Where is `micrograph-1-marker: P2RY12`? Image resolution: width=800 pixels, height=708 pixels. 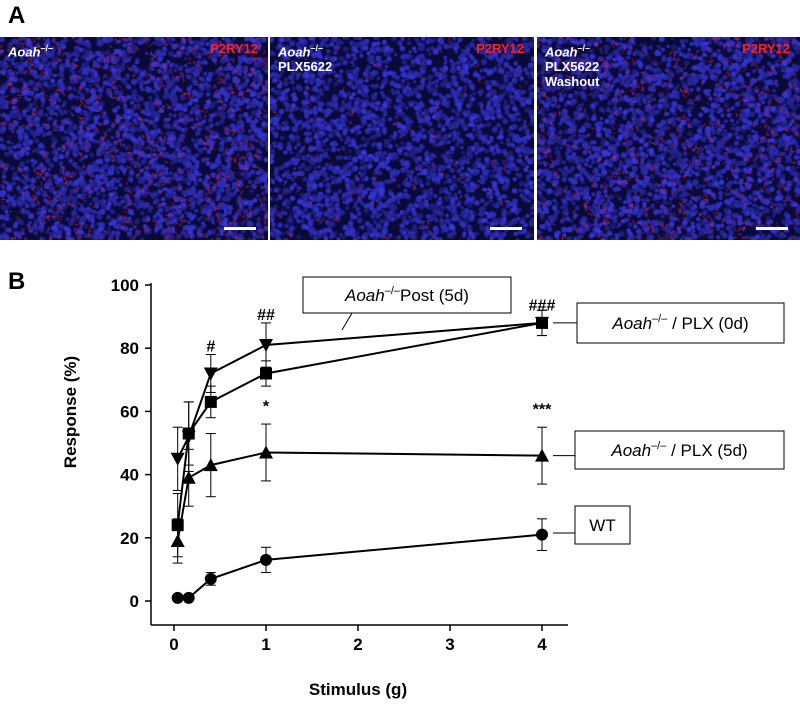
micrograph-1-marker: P2RY12 is located at coordinates (234, 48).